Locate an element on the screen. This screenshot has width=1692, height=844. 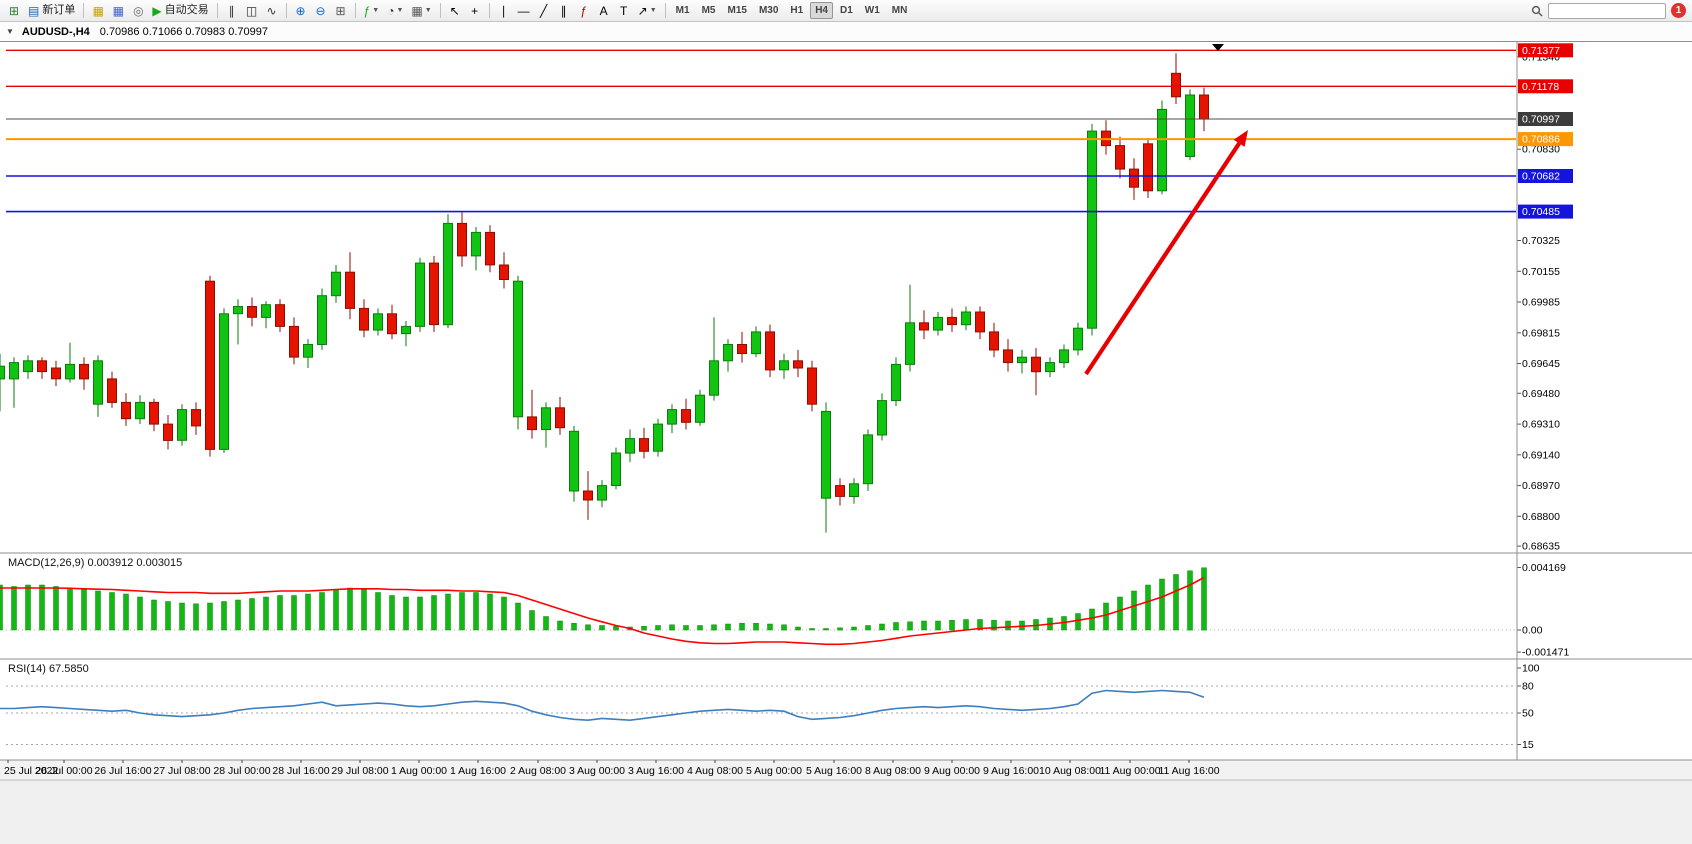
svg-text: -0.001471 is located at coordinates (1545, 653).